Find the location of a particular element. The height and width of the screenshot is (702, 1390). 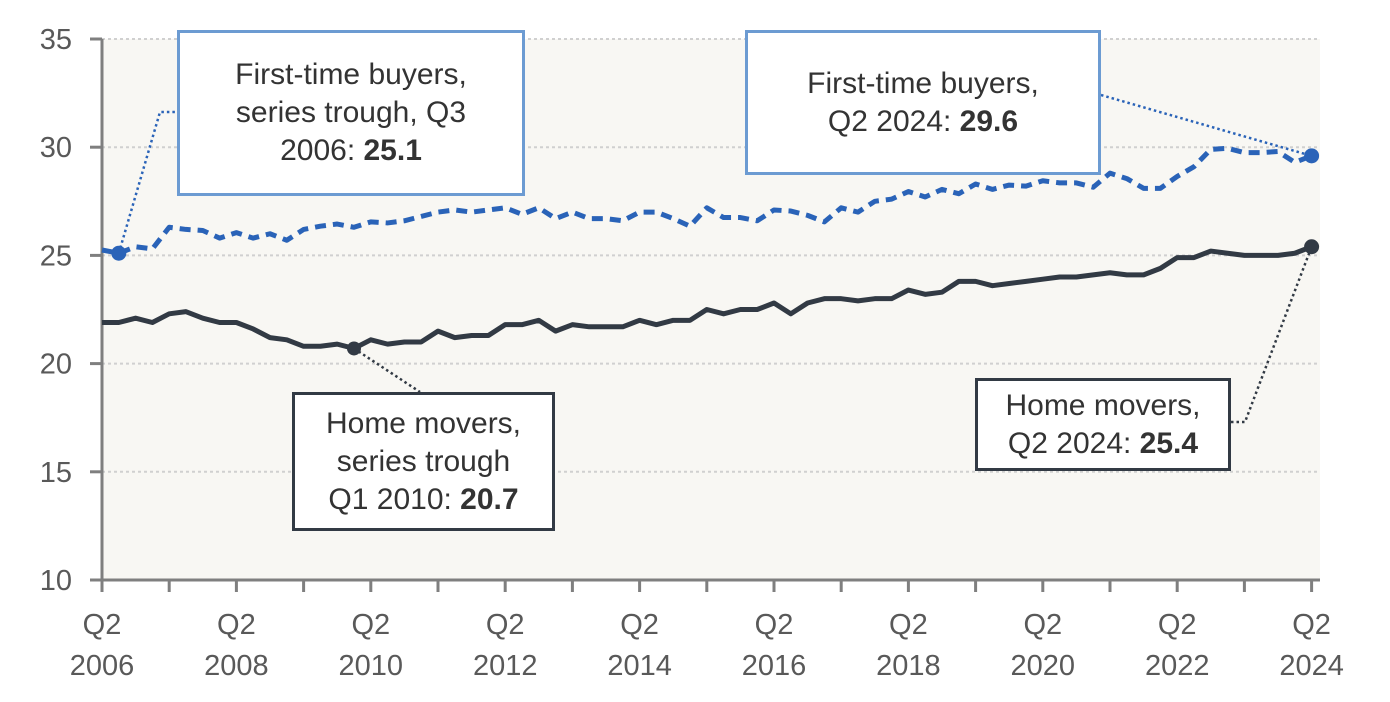

annotation-value: 29.6 is located at coordinates (989, 121).